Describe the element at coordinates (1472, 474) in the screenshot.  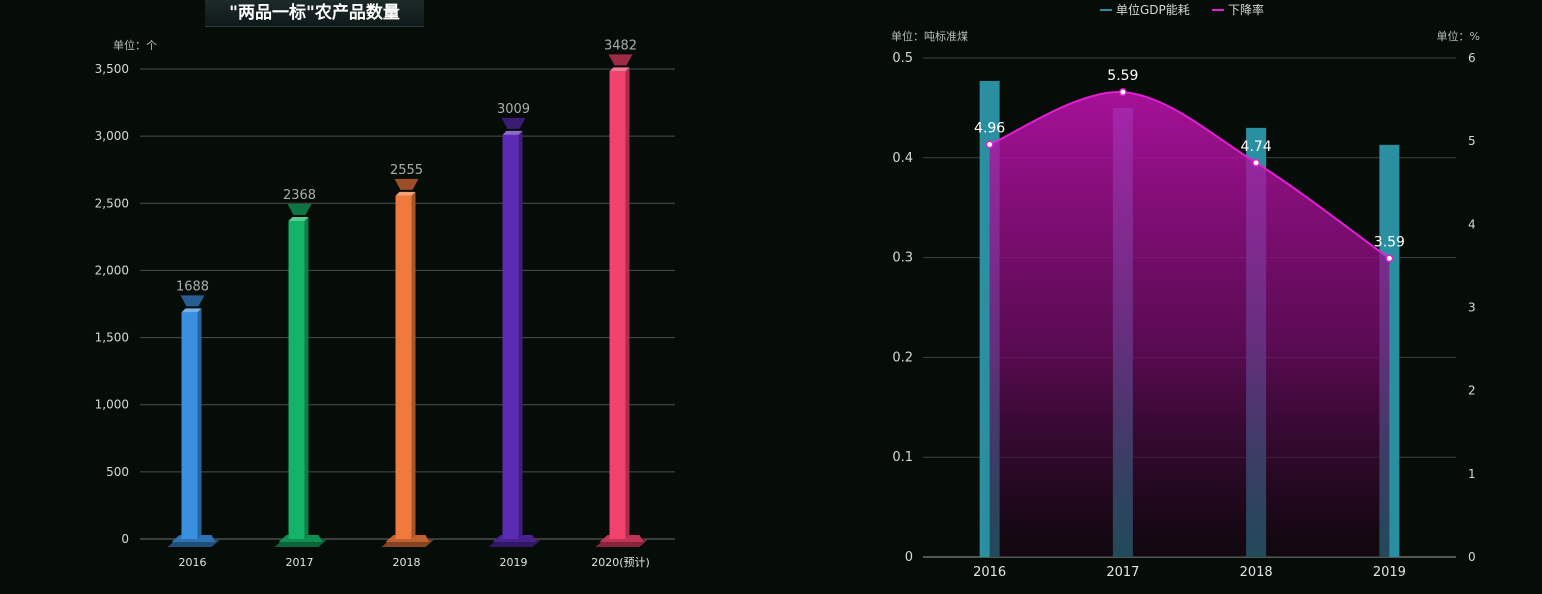
I see `y-right-tick-label: 1` at that location.